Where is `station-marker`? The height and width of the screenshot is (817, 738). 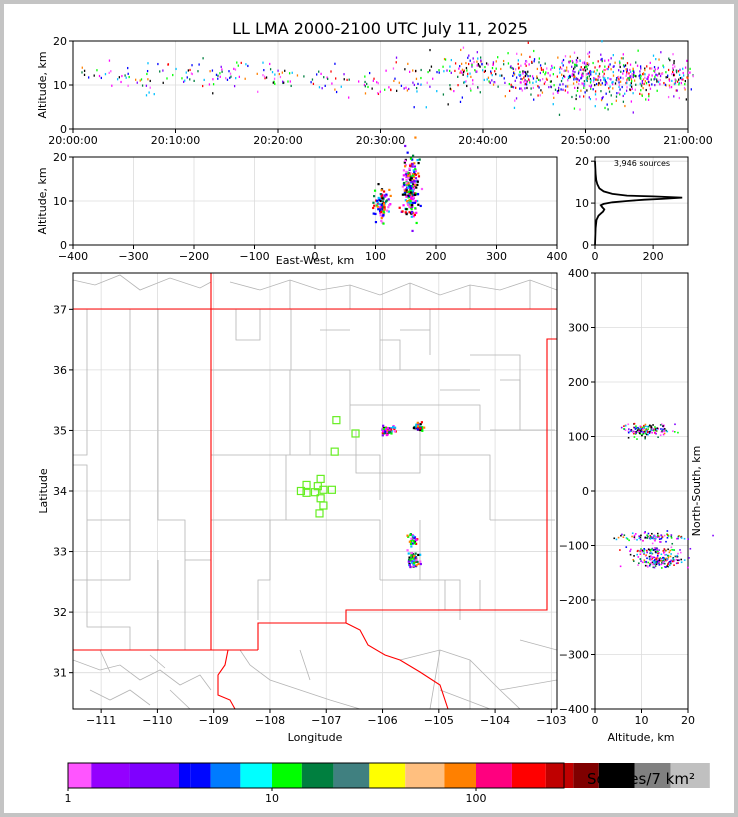
station-marker is located at coordinates (306, 485).